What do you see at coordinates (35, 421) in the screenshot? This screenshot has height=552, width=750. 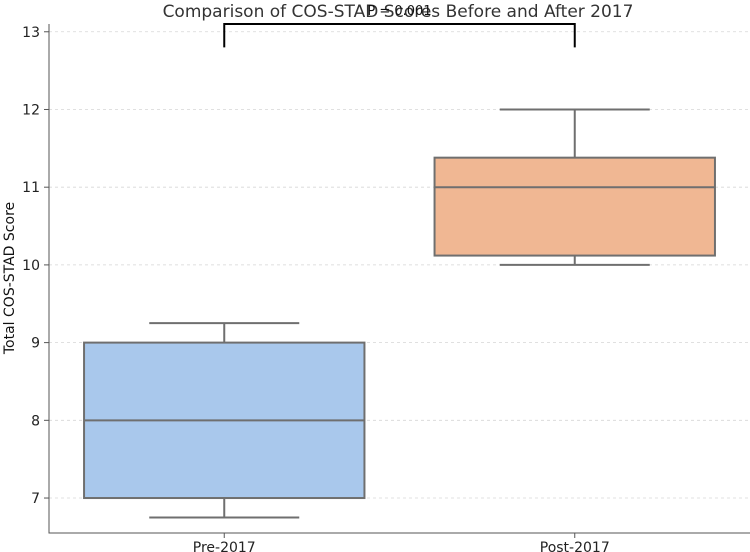 I see `y-tick-label: 8` at bounding box center [35, 421].